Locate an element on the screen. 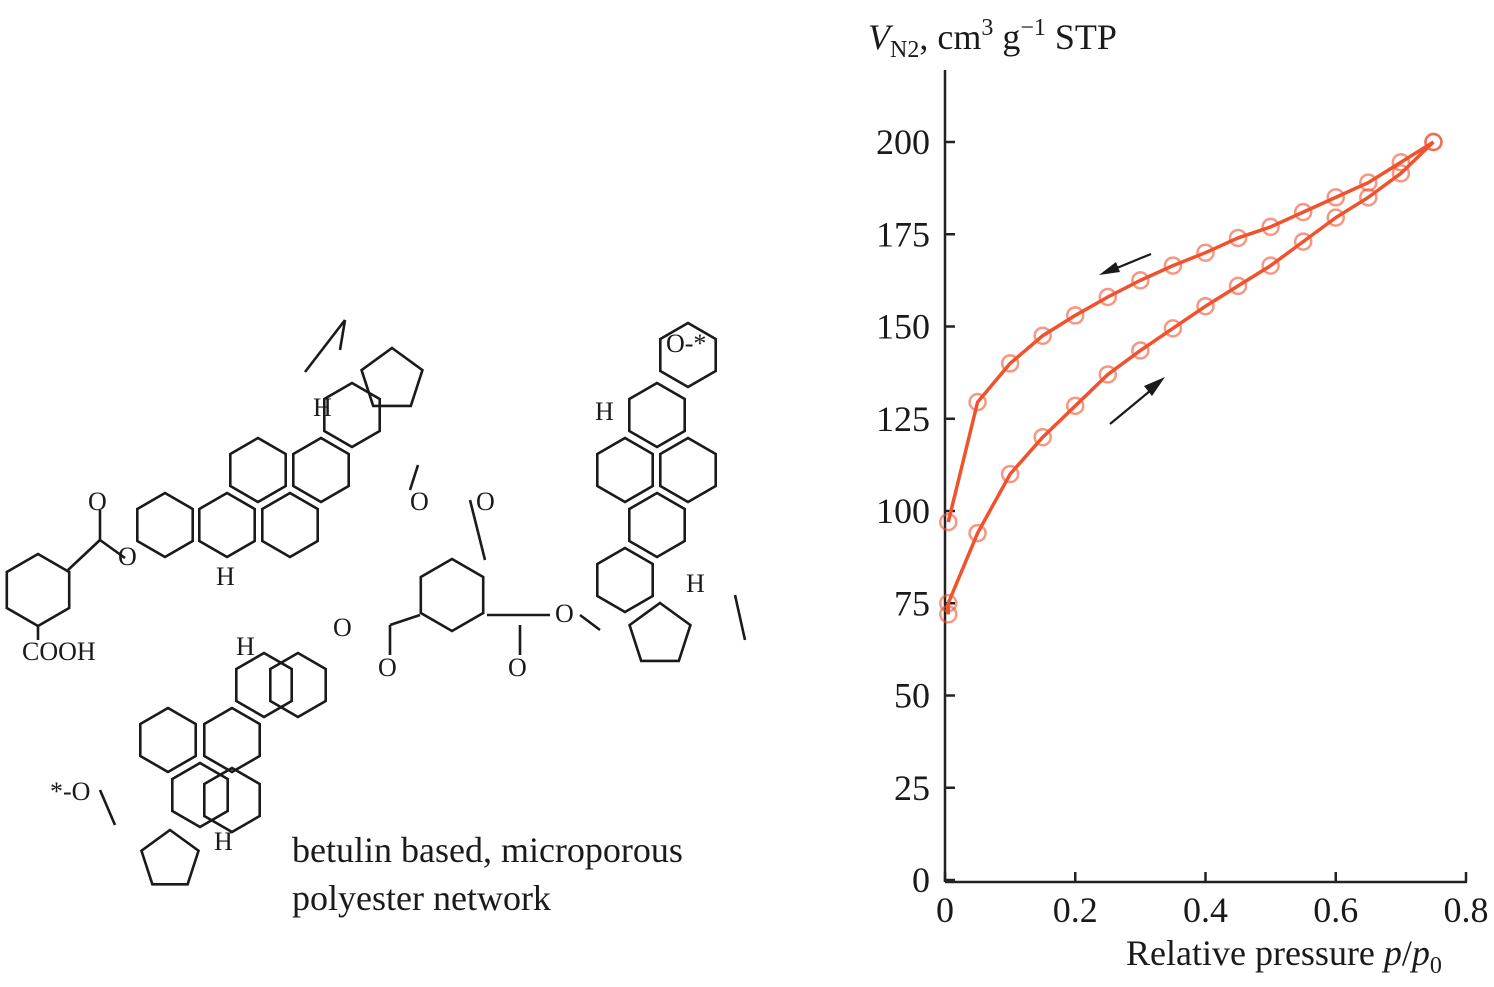 The width and height of the screenshot is (1494, 987). caption-line-2: polyester network is located at coordinates (421, 898).